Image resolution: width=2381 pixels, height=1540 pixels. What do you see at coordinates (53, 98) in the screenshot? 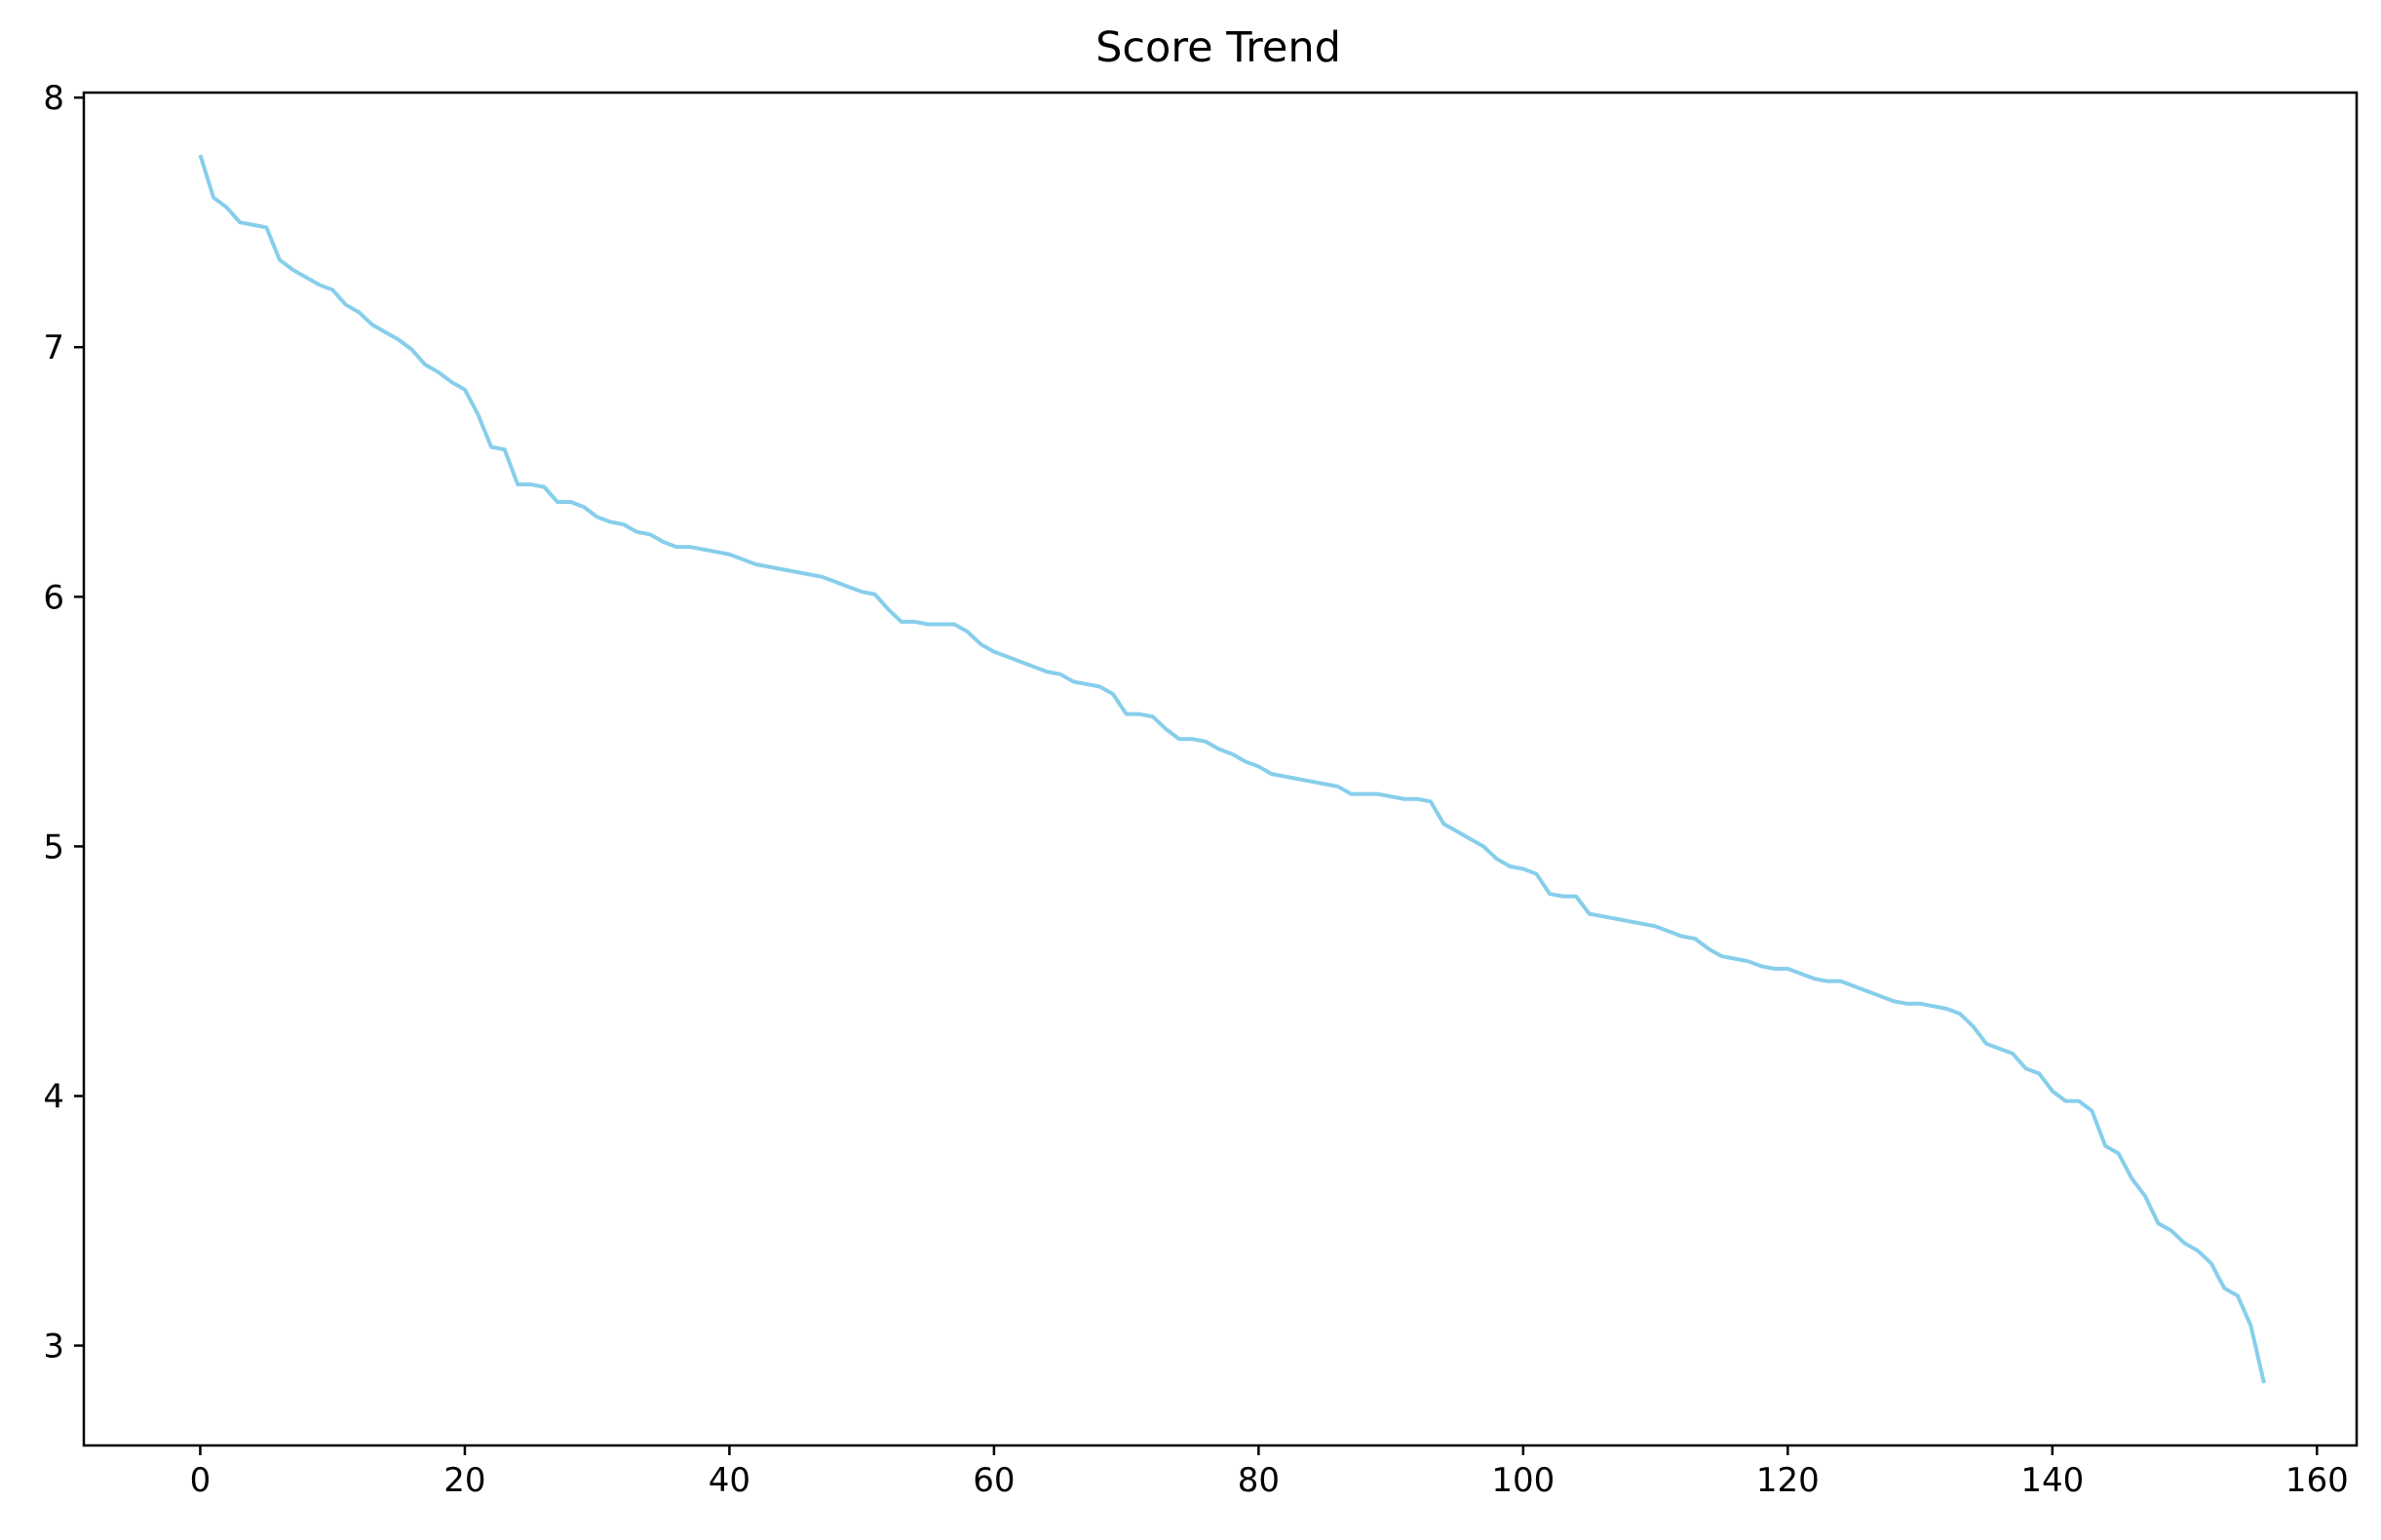
I see `y-tick-label-8: 8` at bounding box center [53, 98].